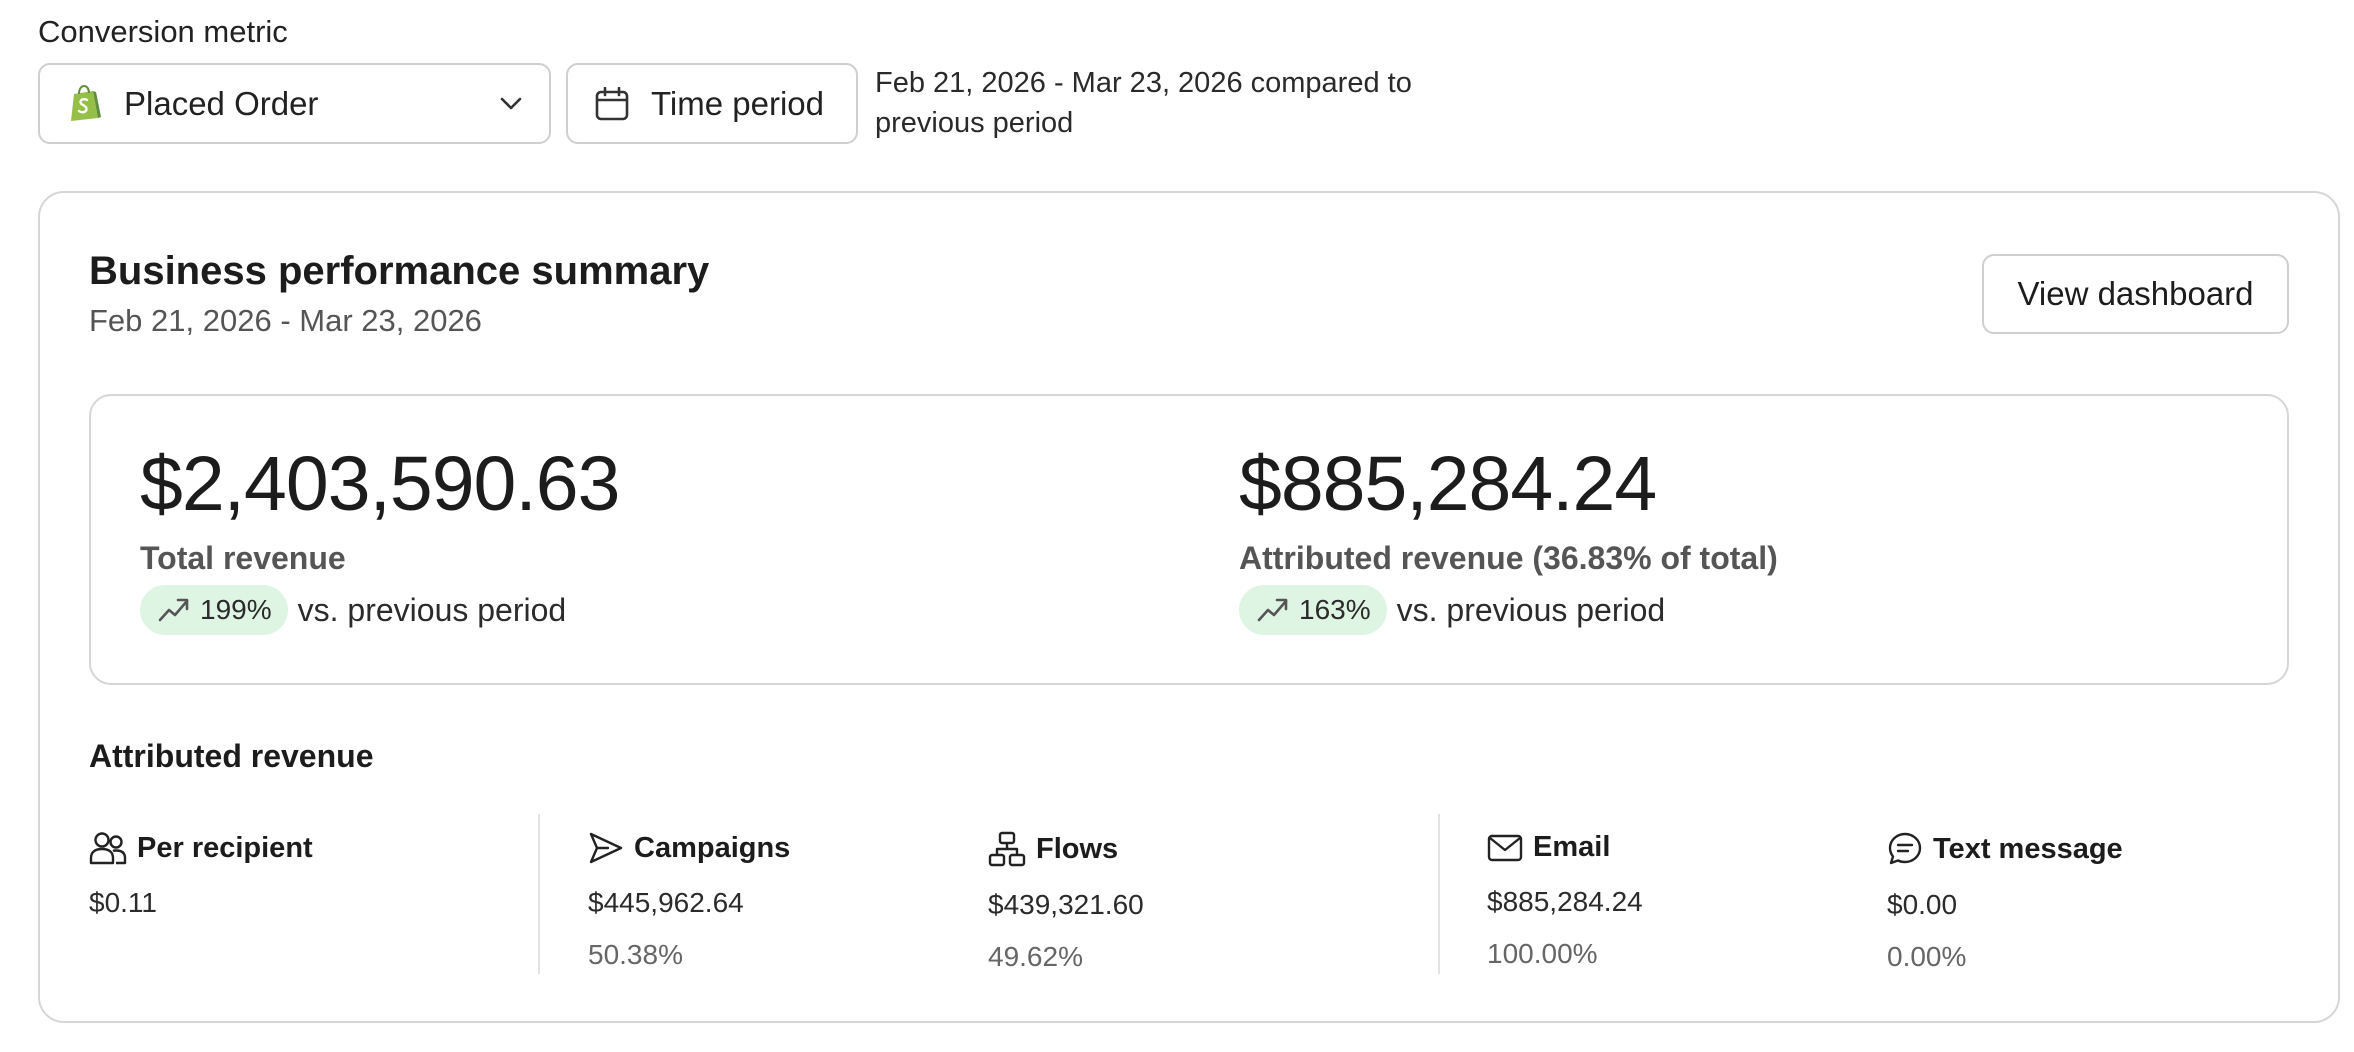  Describe the element at coordinates (1542, 953) in the screenshot. I see `stat-percent: 100.00%` at that location.